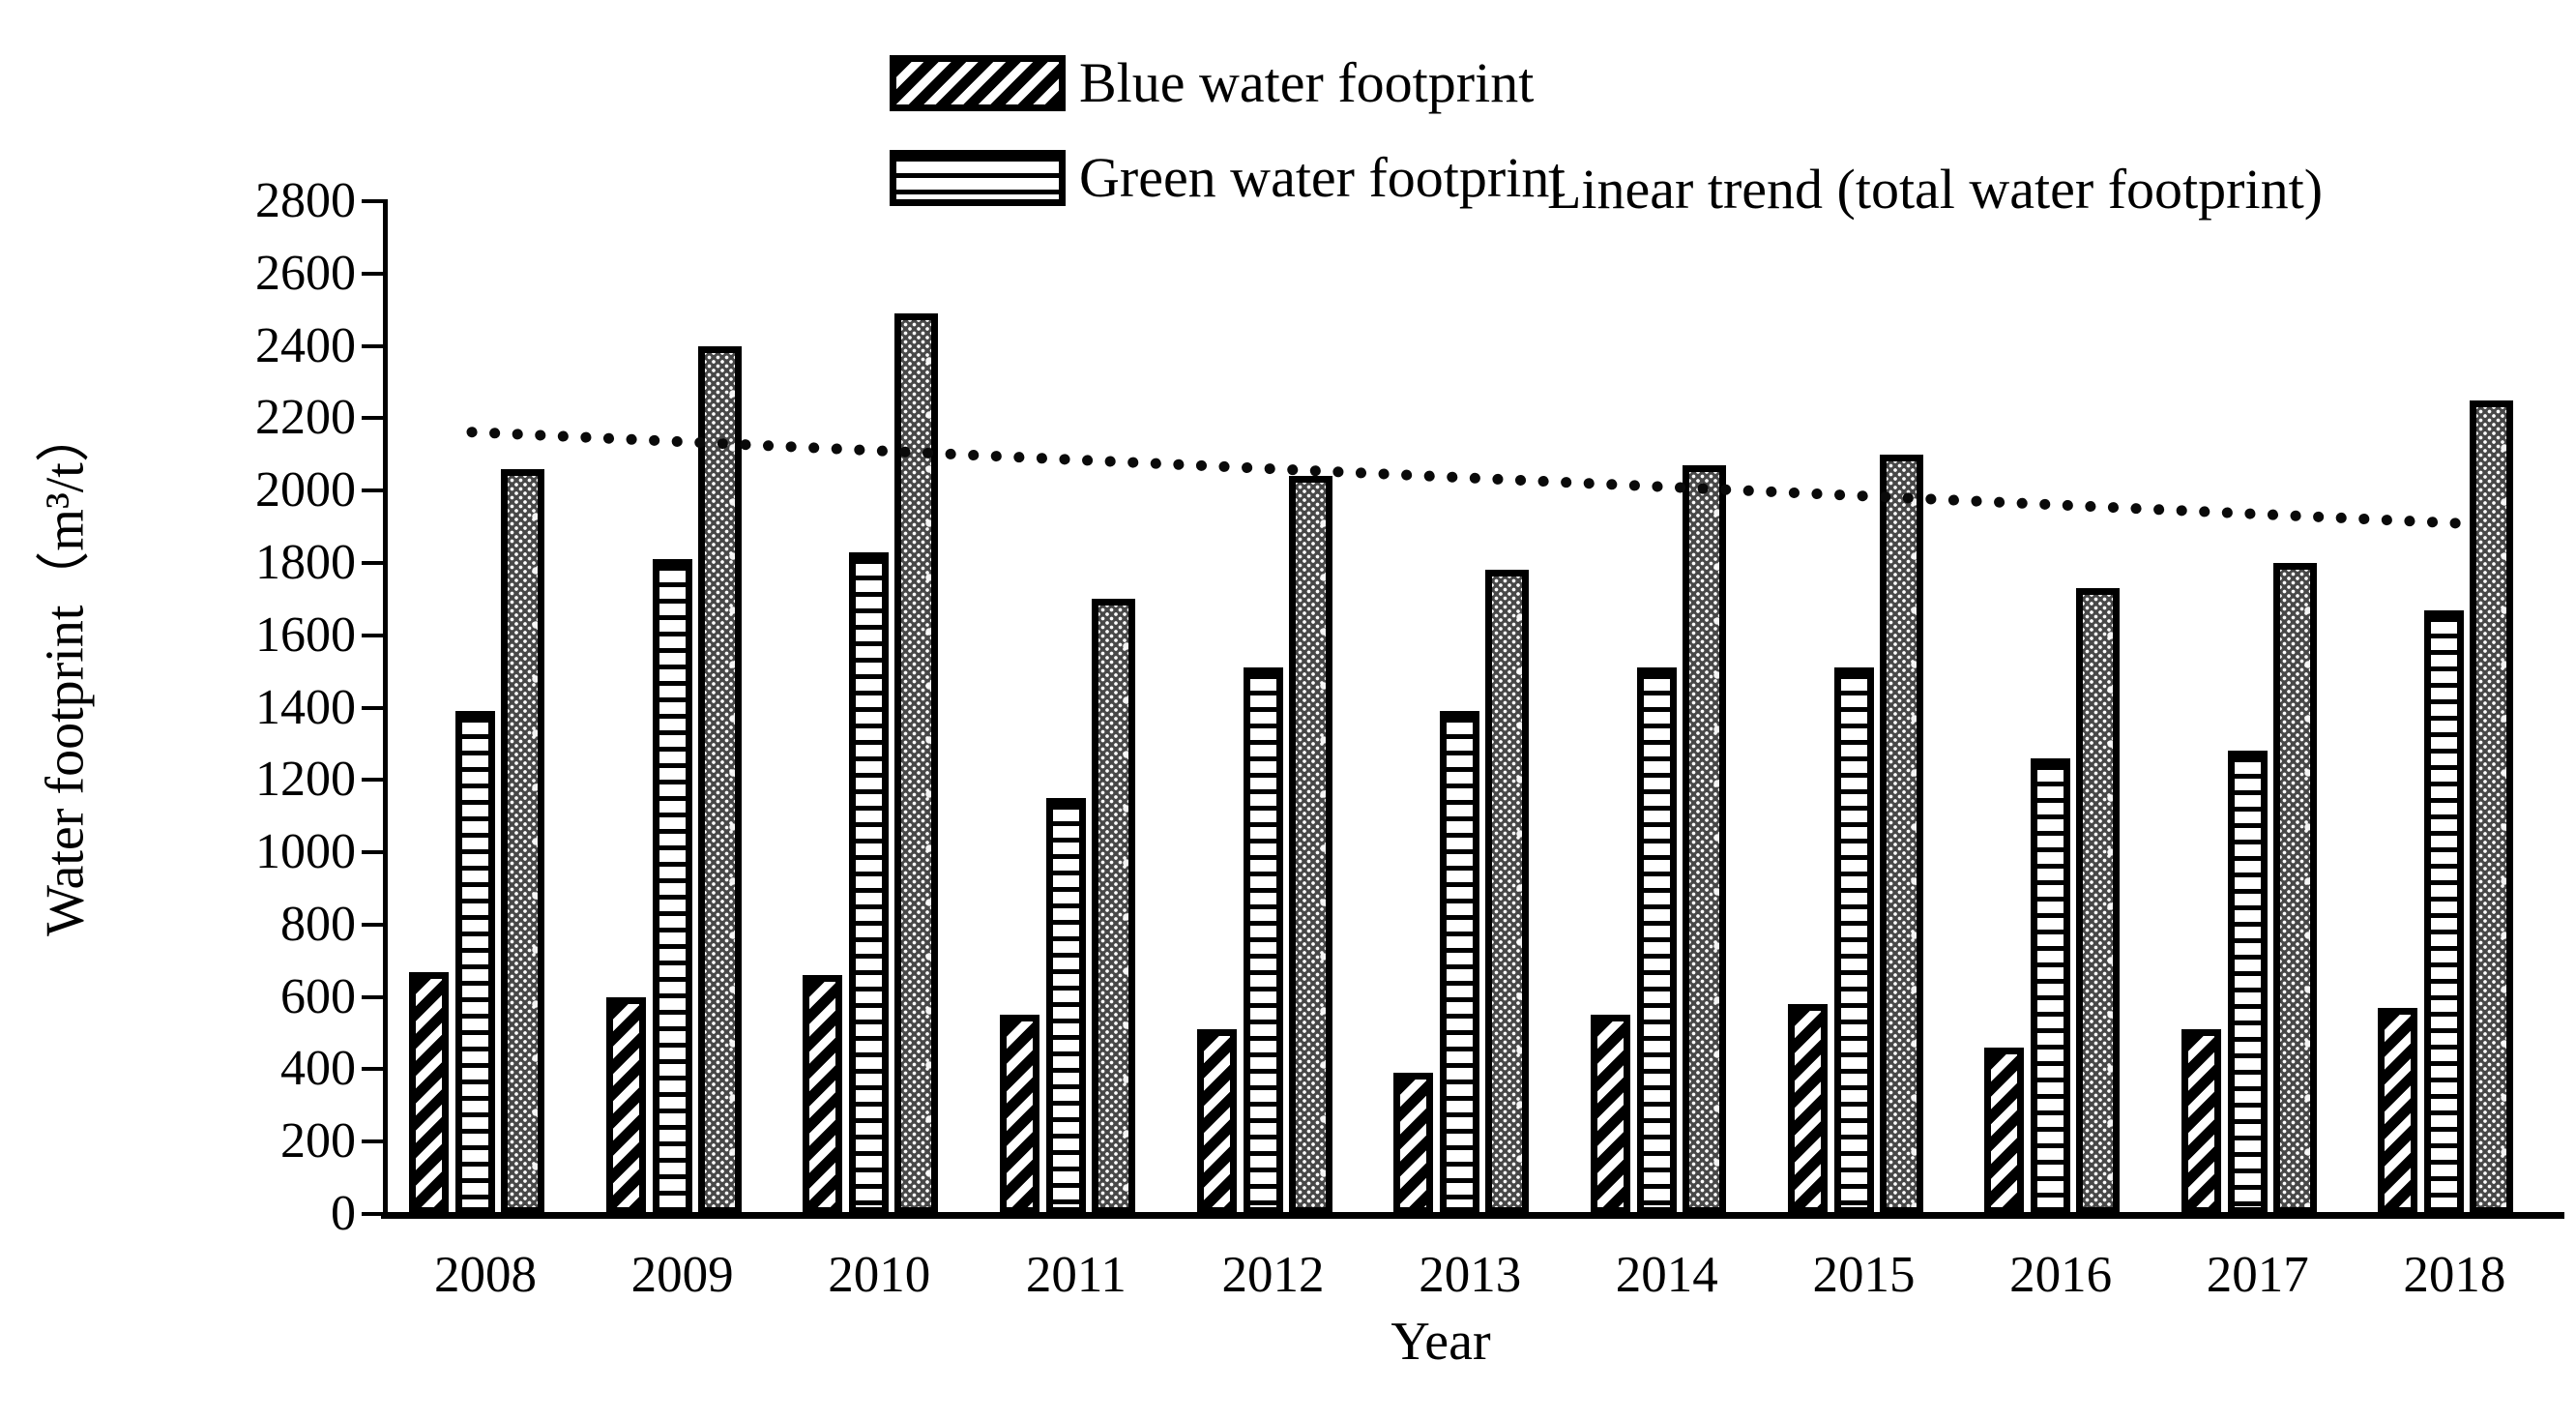  What do you see at coordinates (1019, 1114) in the screenshot?
I see `bar-blue-2011` at bounding box center [1019, 1114].